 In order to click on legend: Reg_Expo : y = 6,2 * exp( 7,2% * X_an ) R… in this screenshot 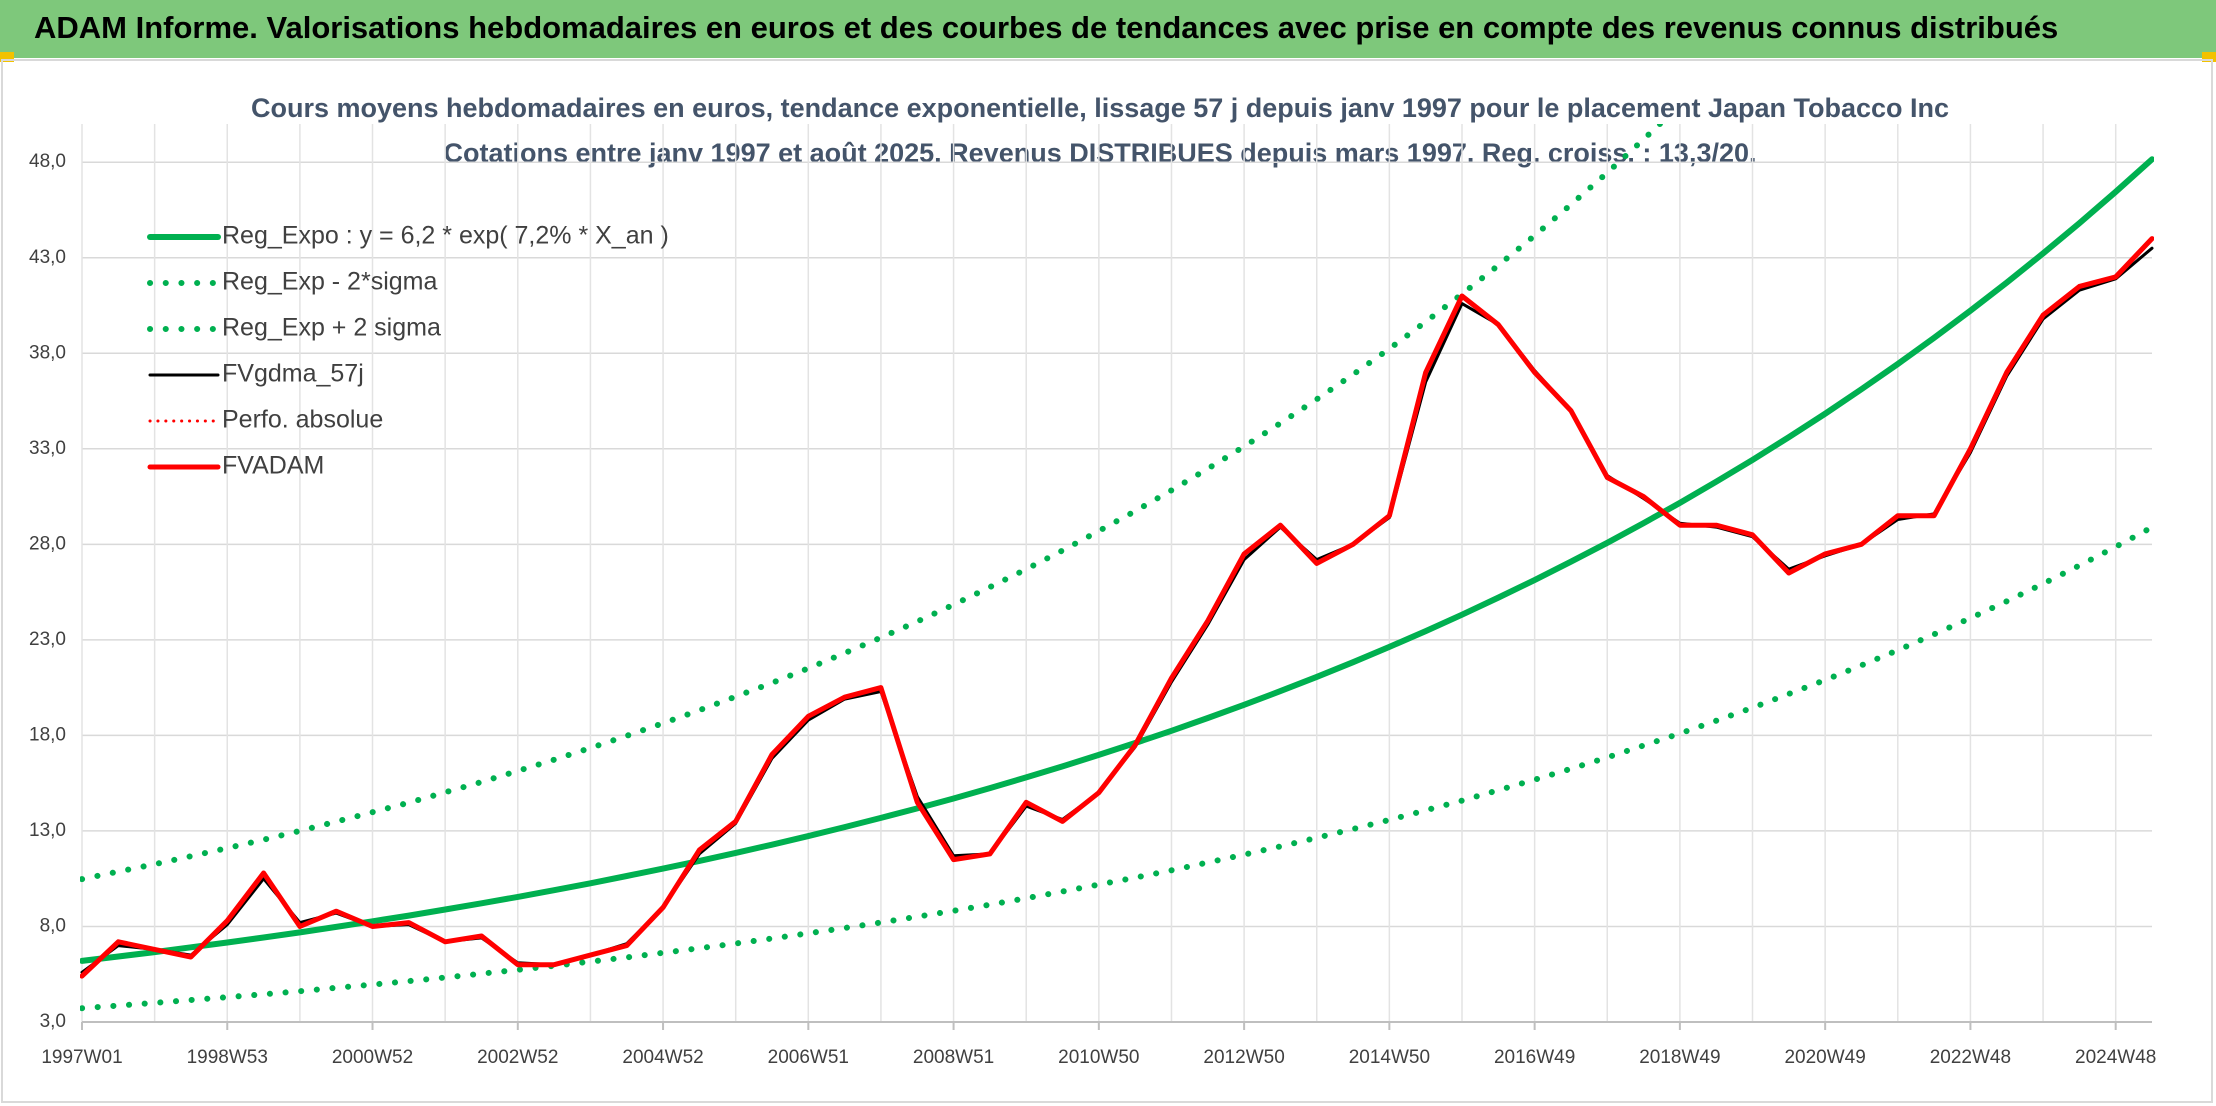, I will do `click(408, 351)`.